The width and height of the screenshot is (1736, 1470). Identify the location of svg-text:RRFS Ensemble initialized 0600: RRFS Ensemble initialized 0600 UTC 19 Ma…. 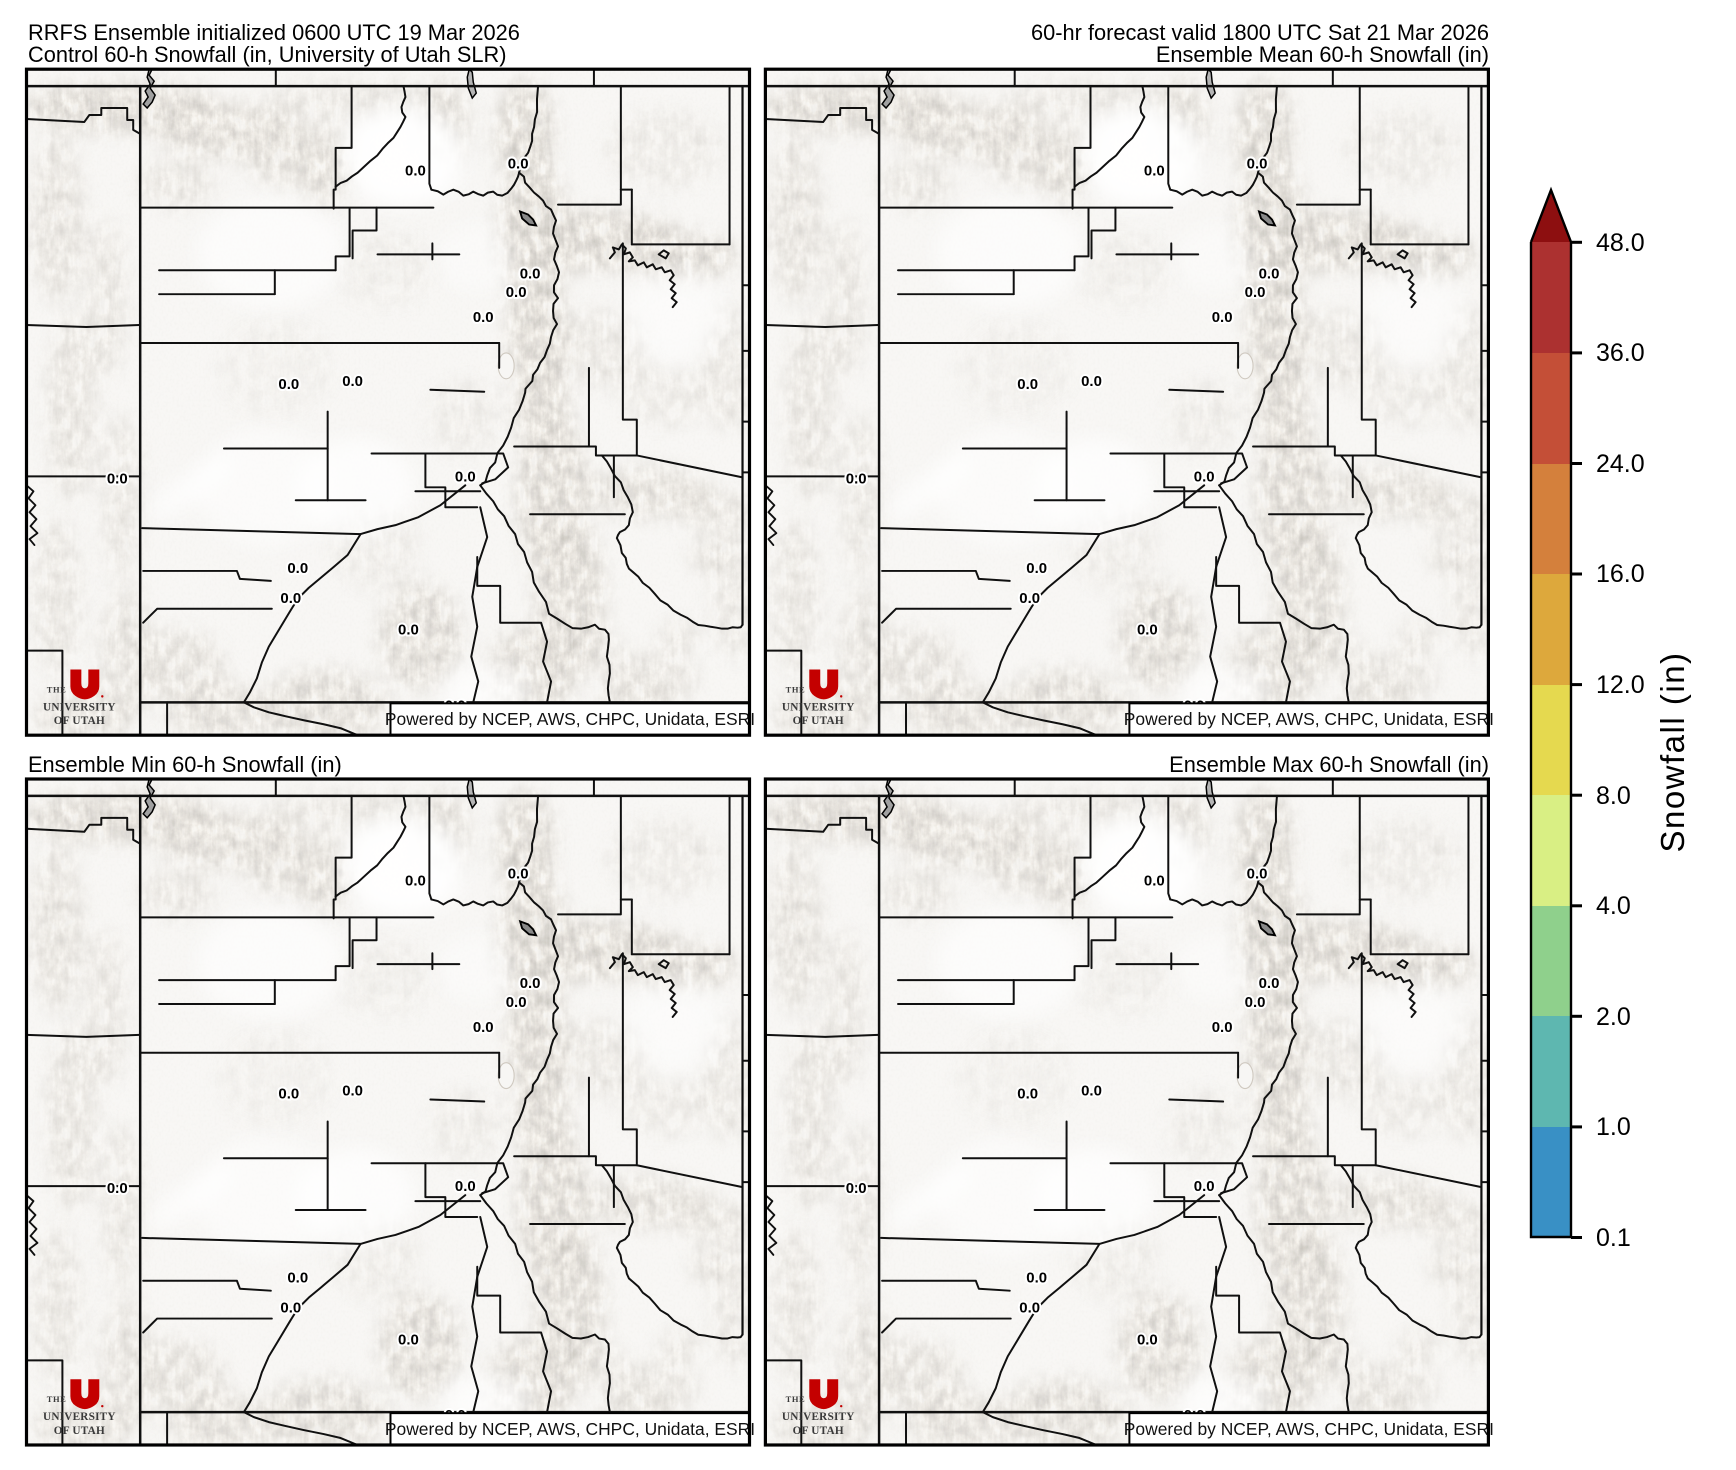
(274, 32).